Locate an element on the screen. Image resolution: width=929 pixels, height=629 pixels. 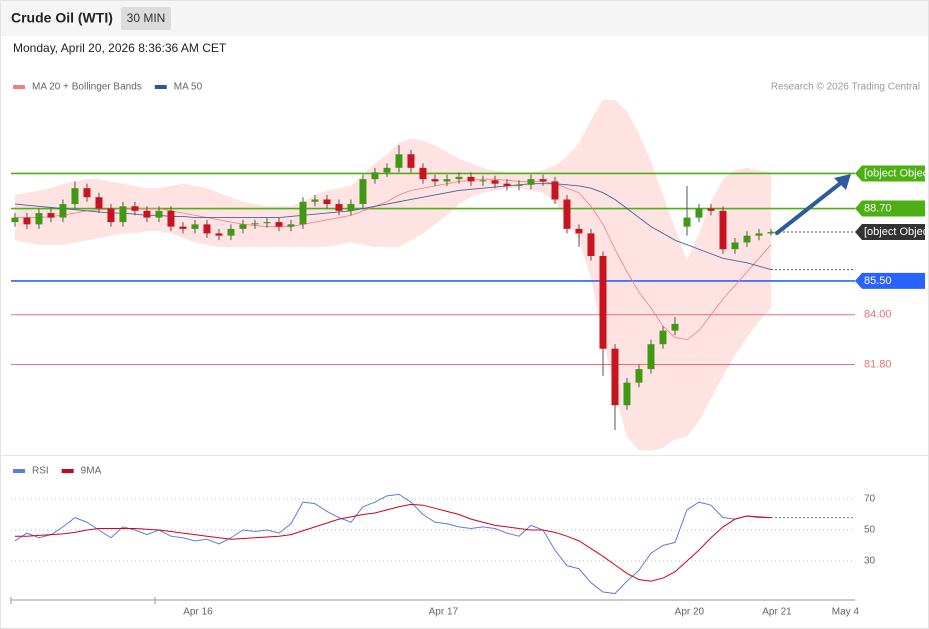
timeframe: 30 MIN is located at coordinates (146, 18).